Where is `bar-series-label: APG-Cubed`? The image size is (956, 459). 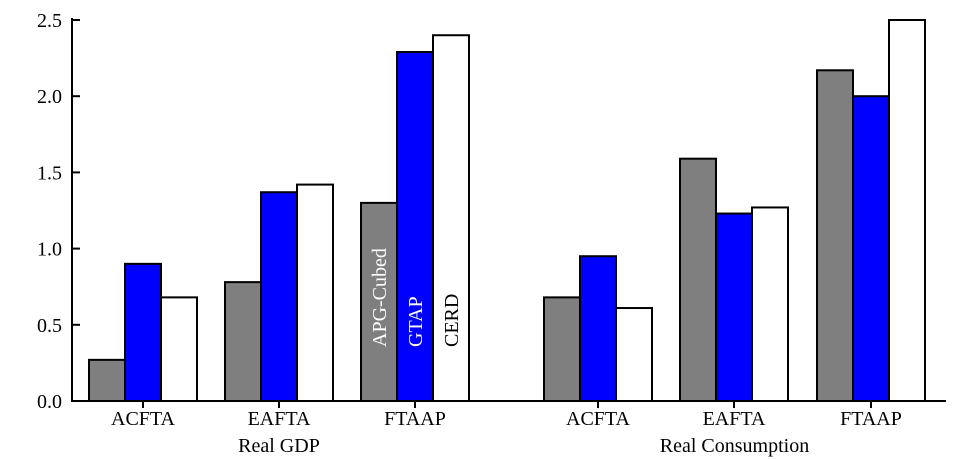 bar-series-label: APG-Cubed is located at coordinates (380, 297).